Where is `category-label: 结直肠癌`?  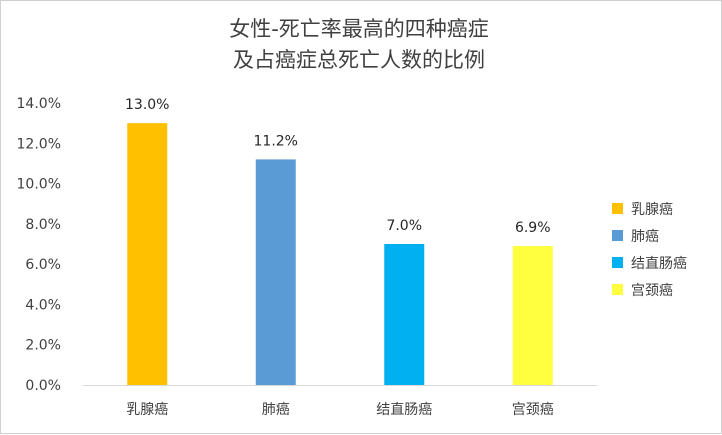
category-label: 结直肠癌 is located at coordinates (404, 409).